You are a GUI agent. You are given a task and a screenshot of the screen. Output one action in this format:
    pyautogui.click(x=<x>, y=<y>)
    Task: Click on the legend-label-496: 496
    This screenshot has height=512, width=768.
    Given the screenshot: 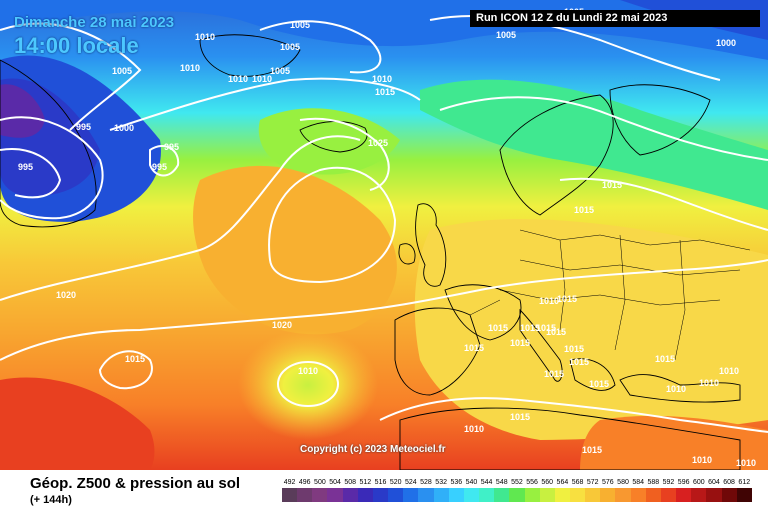 What is the action you would take?
    pyautogui.click(x=304, y=482)
    